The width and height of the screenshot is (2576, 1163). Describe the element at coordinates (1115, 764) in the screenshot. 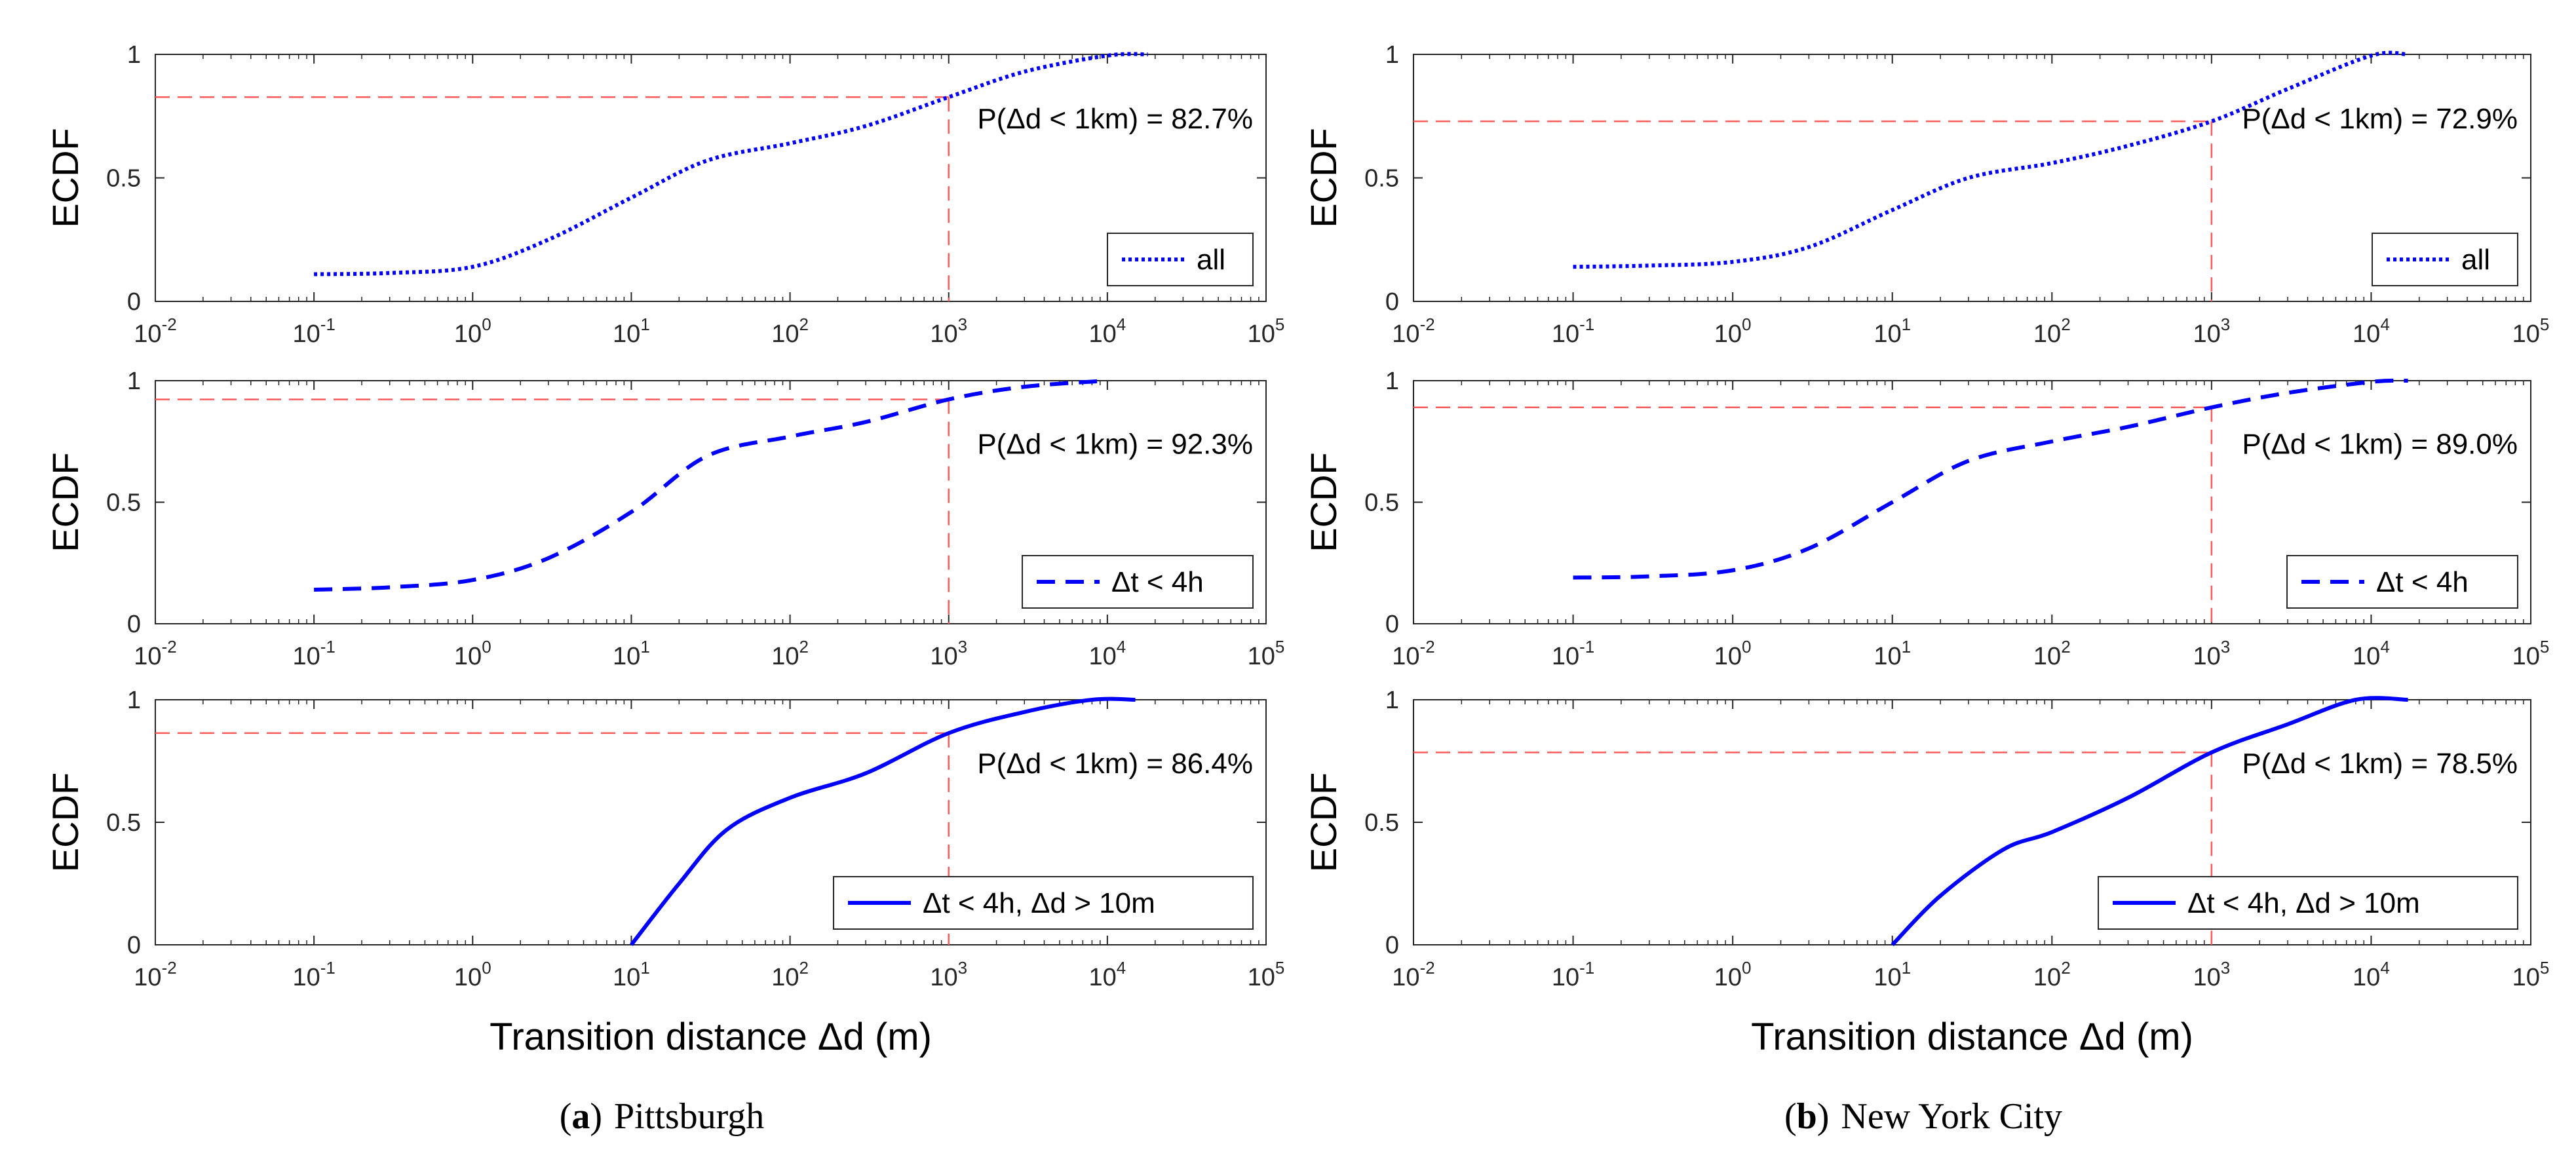

I see `probability-annotation: P(Δd < 1km) = 86.4%` at that location.